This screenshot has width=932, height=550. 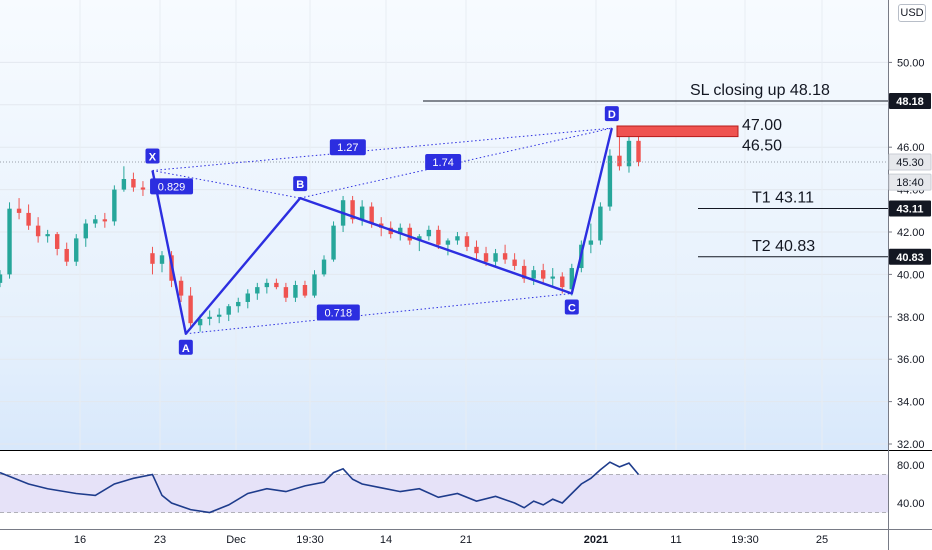 I want to click on price-tick-label: 38.00, so click(x=911, y=318).